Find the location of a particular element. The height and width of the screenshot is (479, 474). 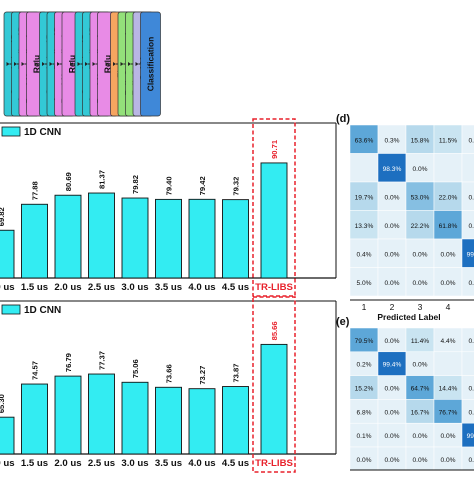

heatmap-cell-value: 11.5% is located at coordinates (448, 140).